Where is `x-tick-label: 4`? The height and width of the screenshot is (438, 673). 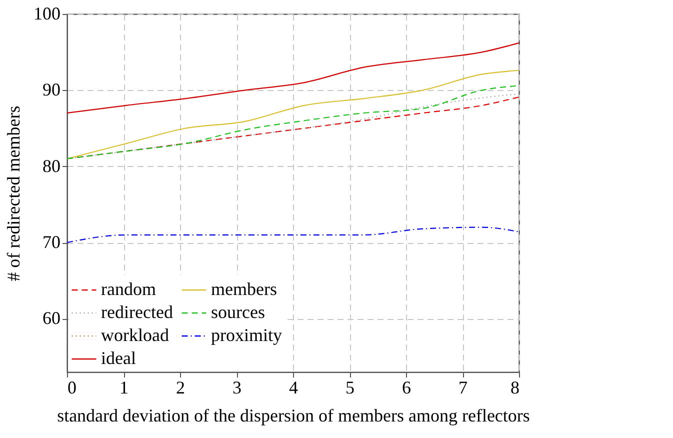 x-tick-label: 4 is located at coordinates (293, 388).